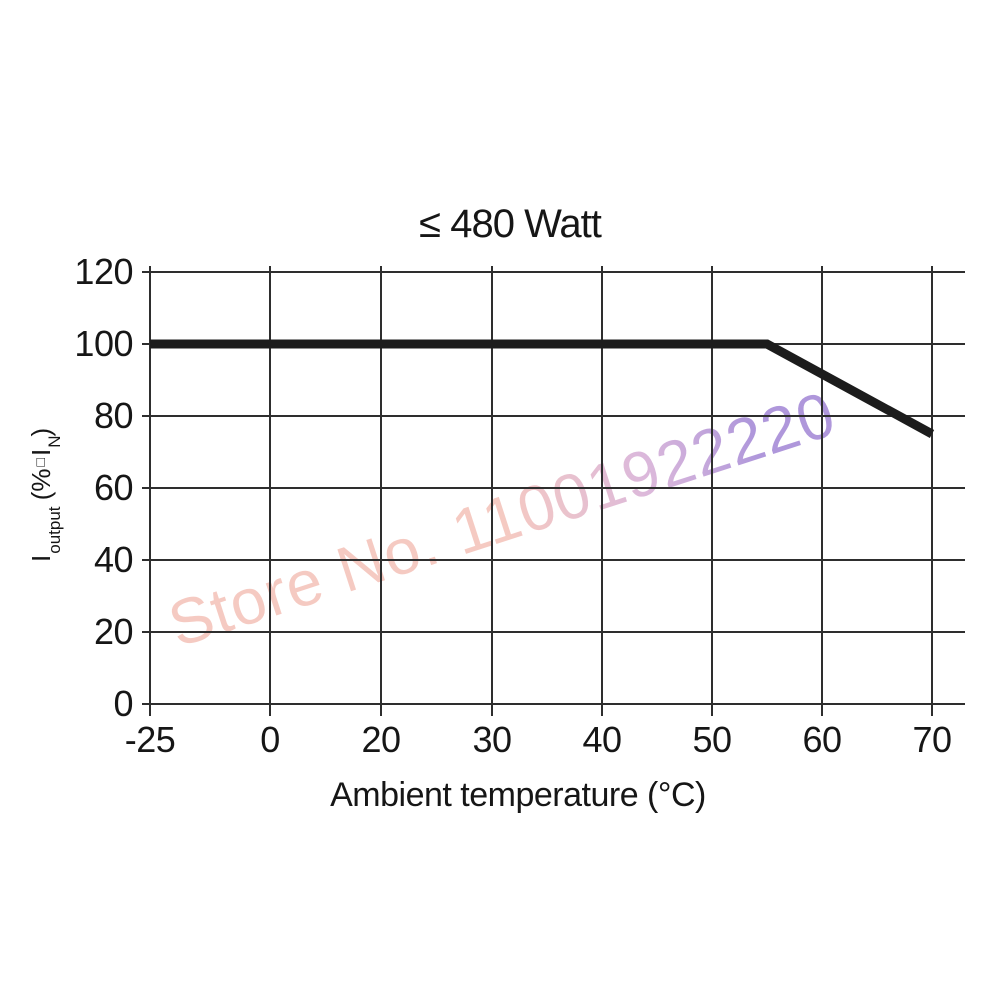 This screenshot has height=1000, width=1000. What do you see at coordinates (932, 739) in the screenshot?
I see `x-tick-label: 70` at bounding box center [932, 739].